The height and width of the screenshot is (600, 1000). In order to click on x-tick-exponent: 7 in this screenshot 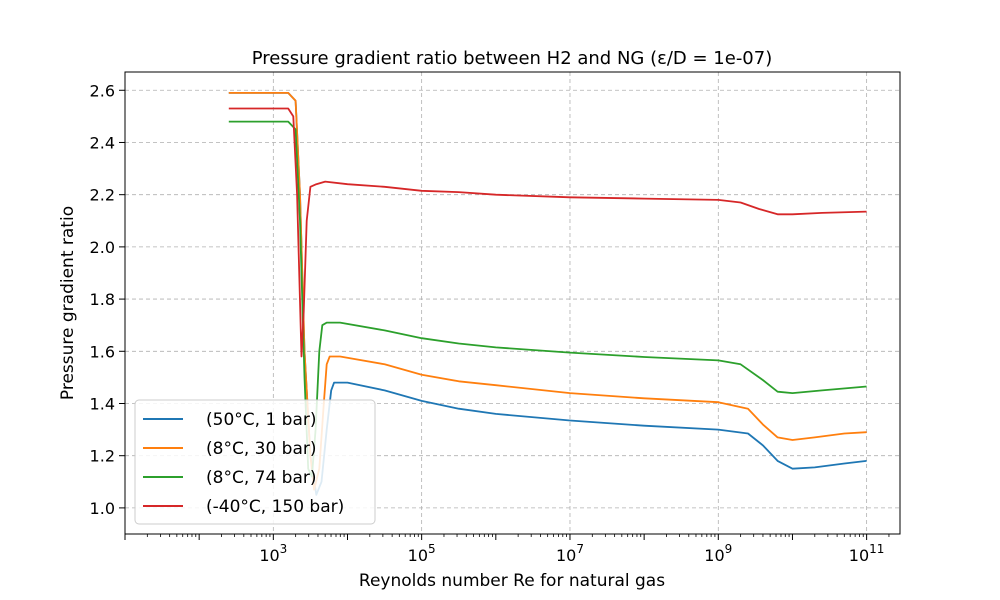, I will do `click(580, 549)`.